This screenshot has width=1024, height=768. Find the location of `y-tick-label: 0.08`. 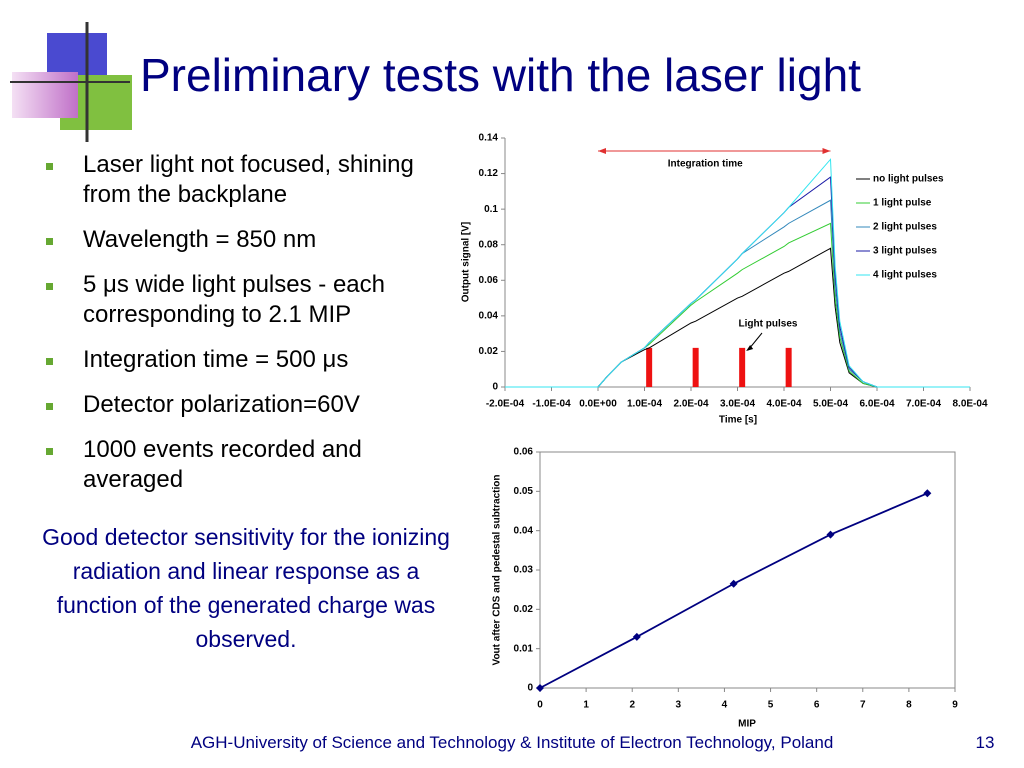

y-tick-label: 0.08 is located at coordinates (489, 244).